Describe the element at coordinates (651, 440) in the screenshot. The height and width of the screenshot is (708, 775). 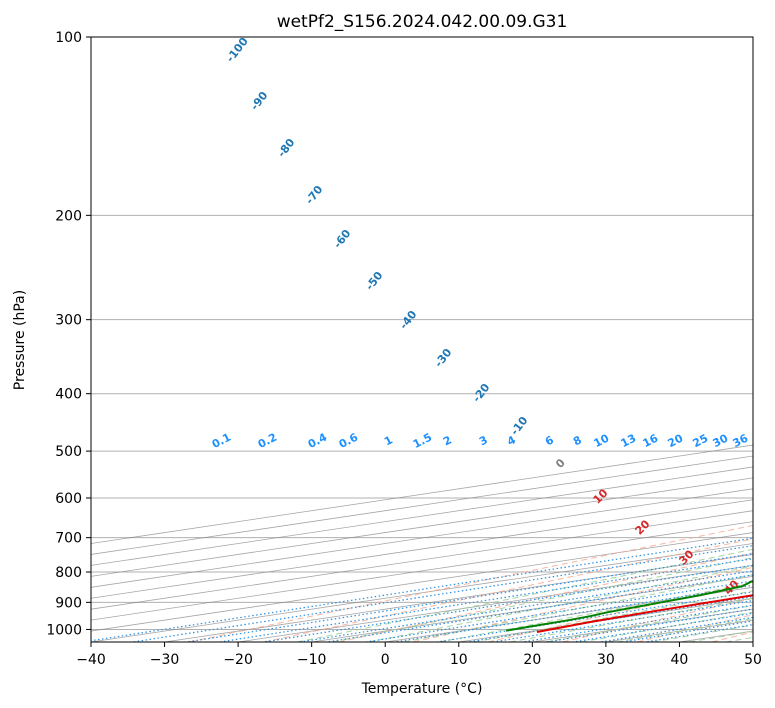
I see `mixing-ratio-label: 16` at that location.